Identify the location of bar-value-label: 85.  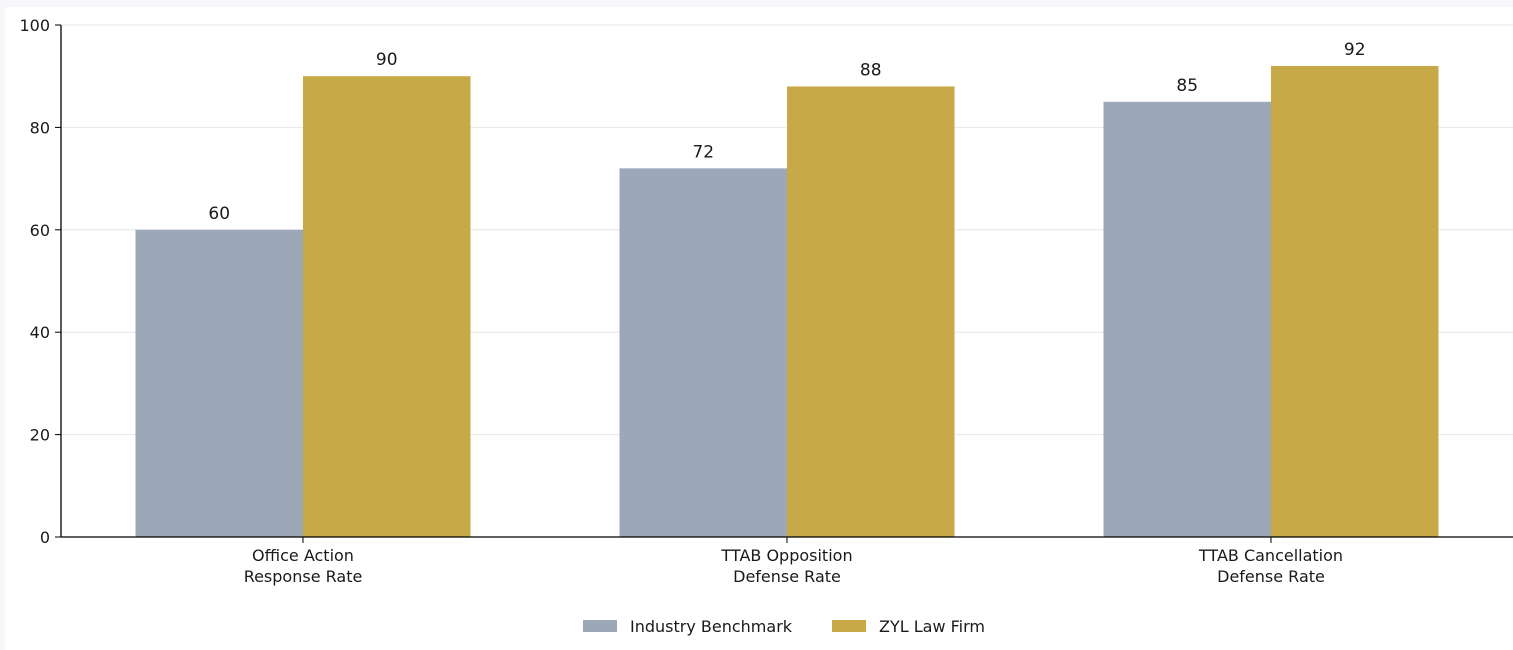
(1187, 86).